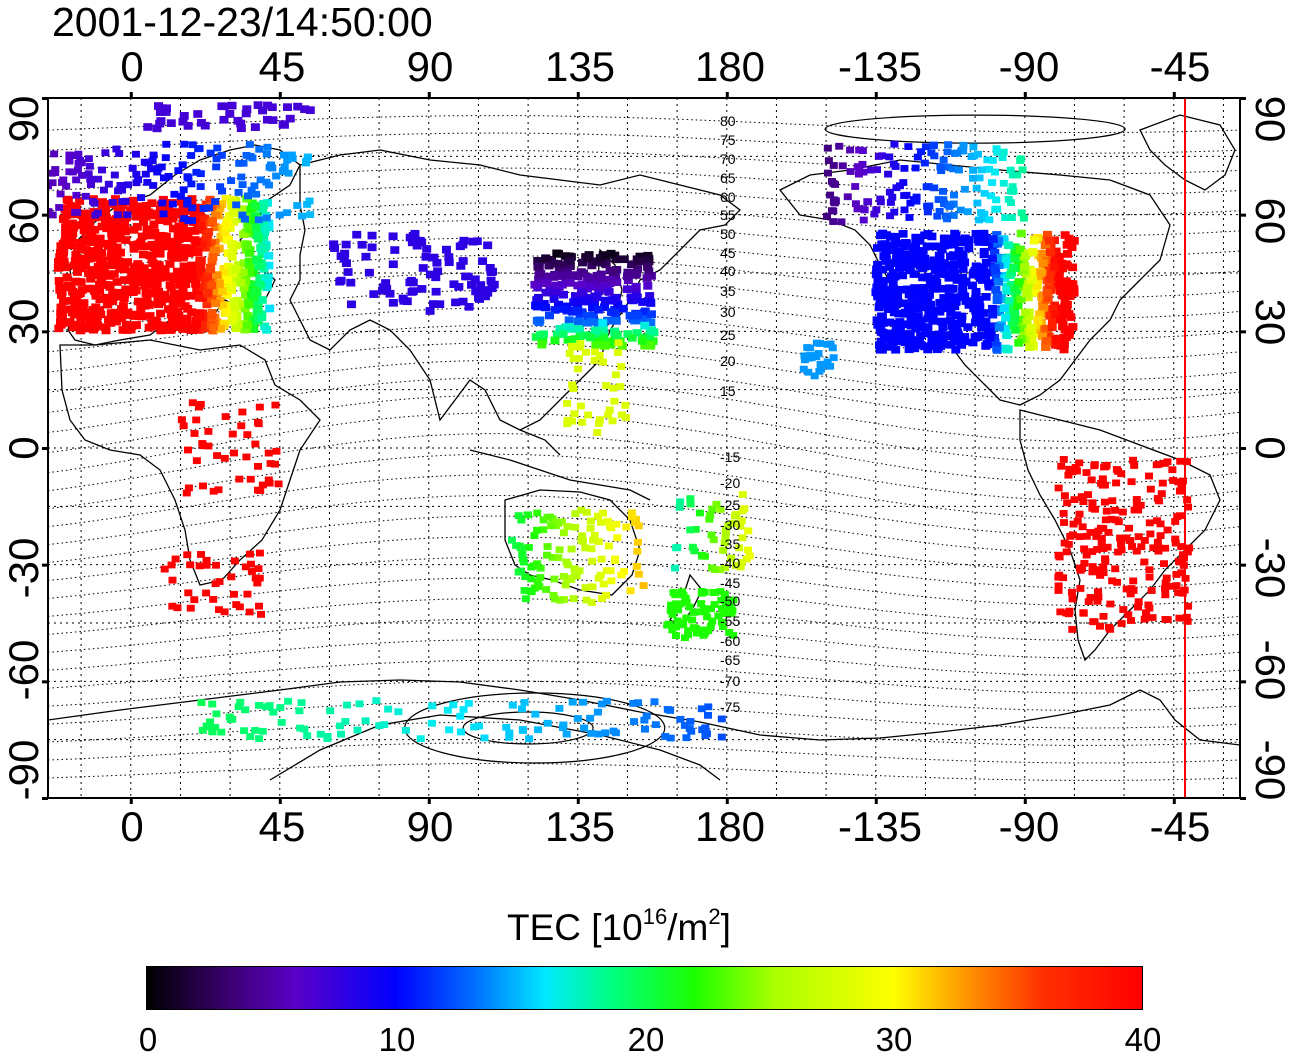  I want to click on bottom-lon-tick: 180, so click(730, 826).